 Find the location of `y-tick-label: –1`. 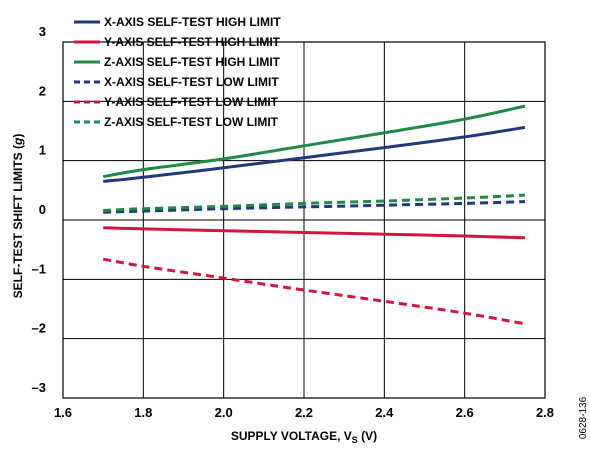

y-tick-label: –1 is located at coordinates (39, 268).